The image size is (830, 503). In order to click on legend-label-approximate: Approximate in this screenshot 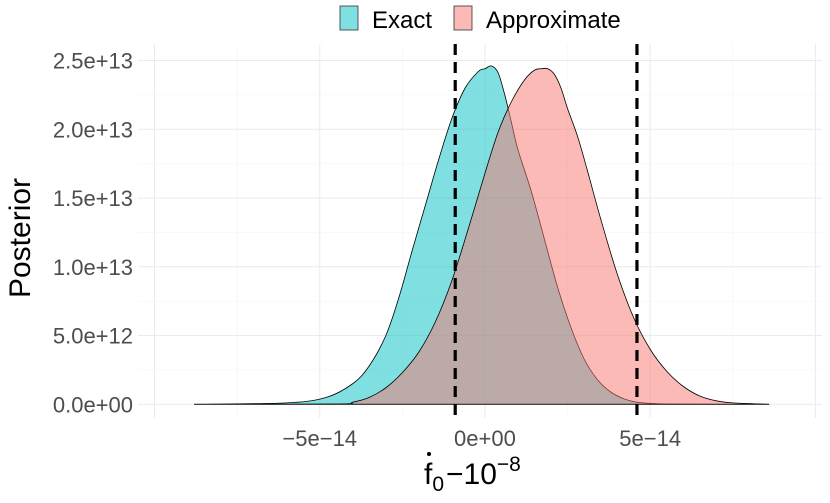, I will do `click(553, 20)`.